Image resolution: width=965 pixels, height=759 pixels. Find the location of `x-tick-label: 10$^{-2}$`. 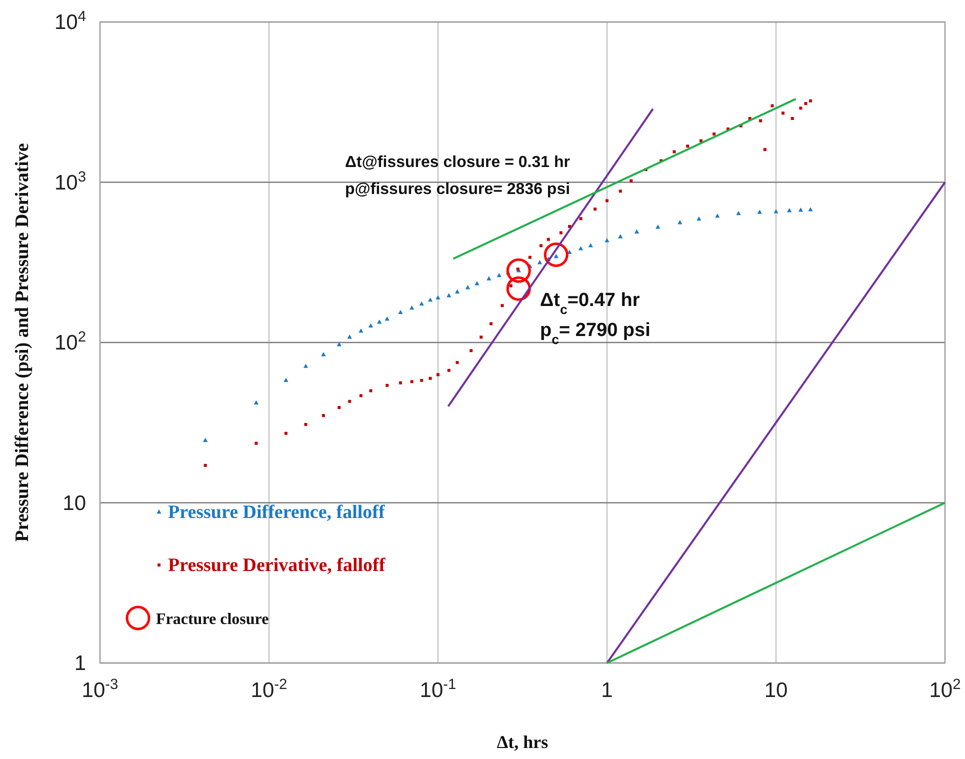

x-tick-label: 10$^{-2}$ is located at coordinates (269, 689).